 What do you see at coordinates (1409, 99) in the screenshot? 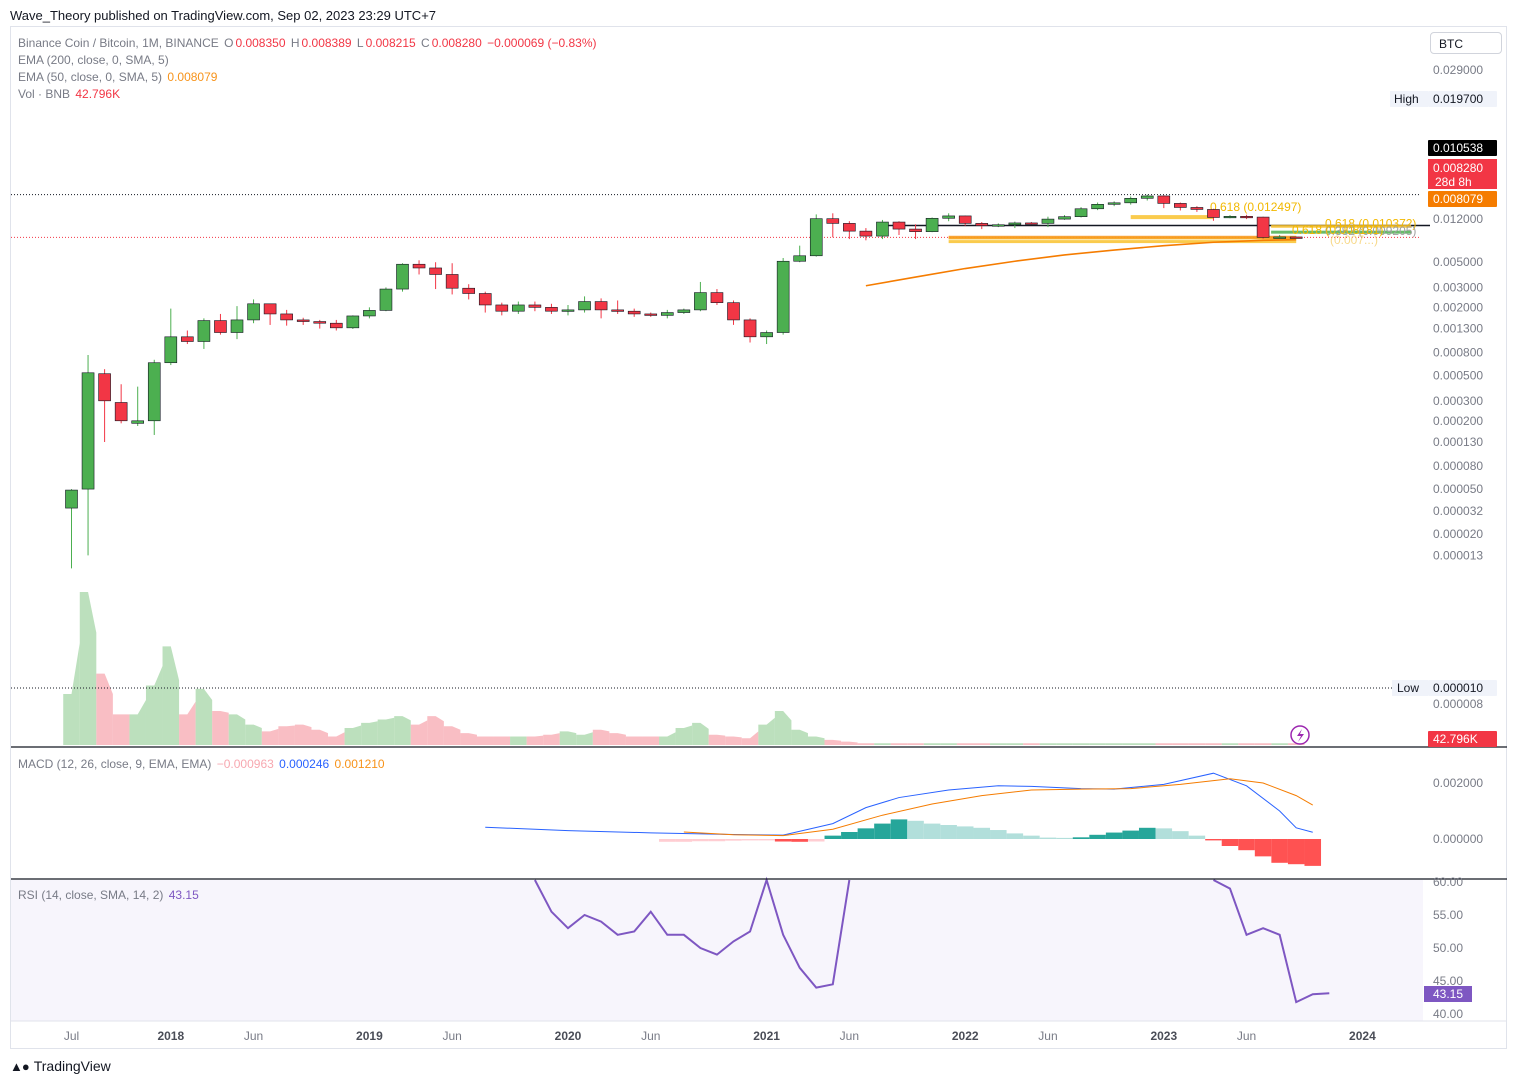
I see `high-text-bg` at bounding box center [1409, 99].